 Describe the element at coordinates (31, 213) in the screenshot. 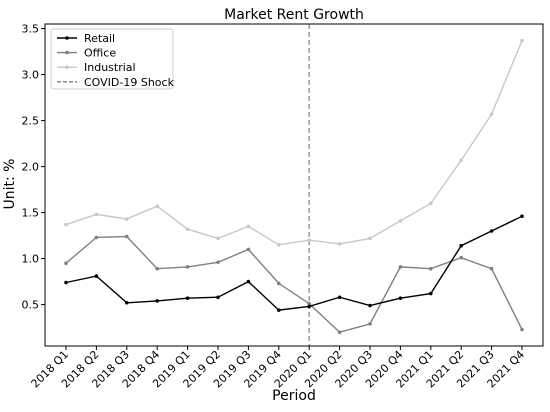

I see `y-tick-label: 1.5` at that location.